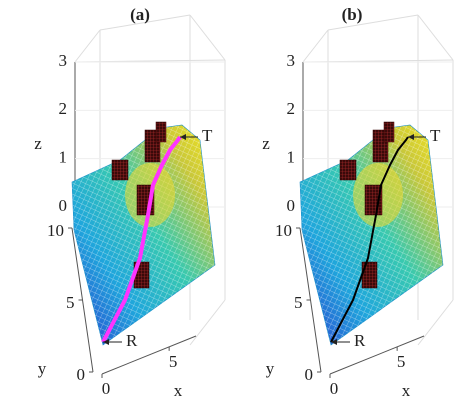  I want to click on chart-title: (a), so click(140, 14).